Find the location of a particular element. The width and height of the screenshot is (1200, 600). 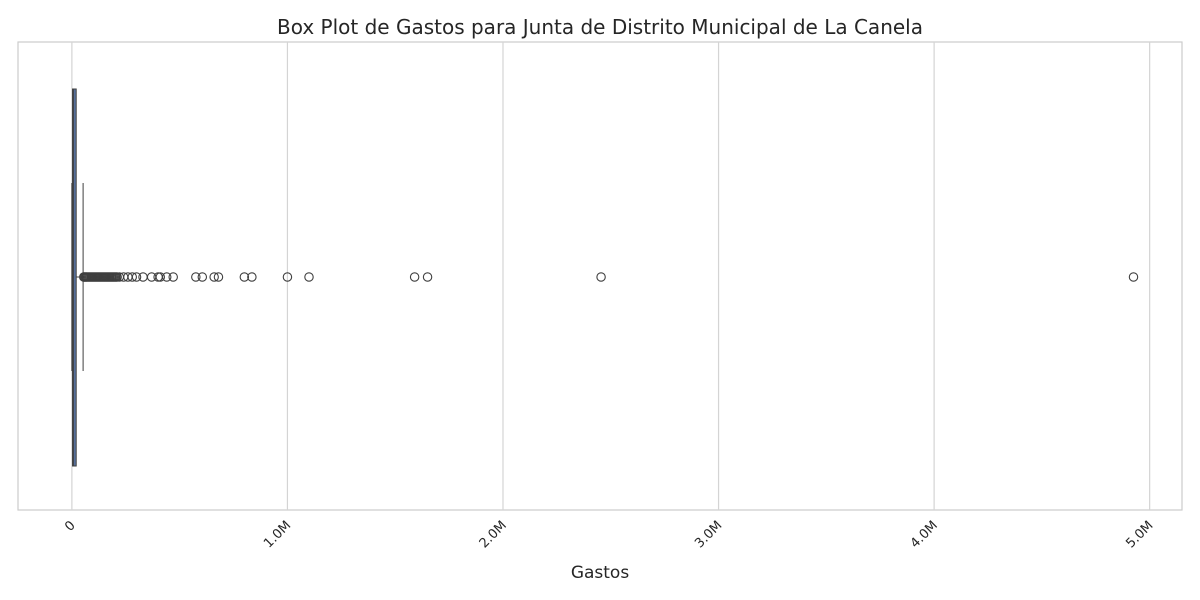

x-axis-label: Gastos is located at coordinates (600, 573).